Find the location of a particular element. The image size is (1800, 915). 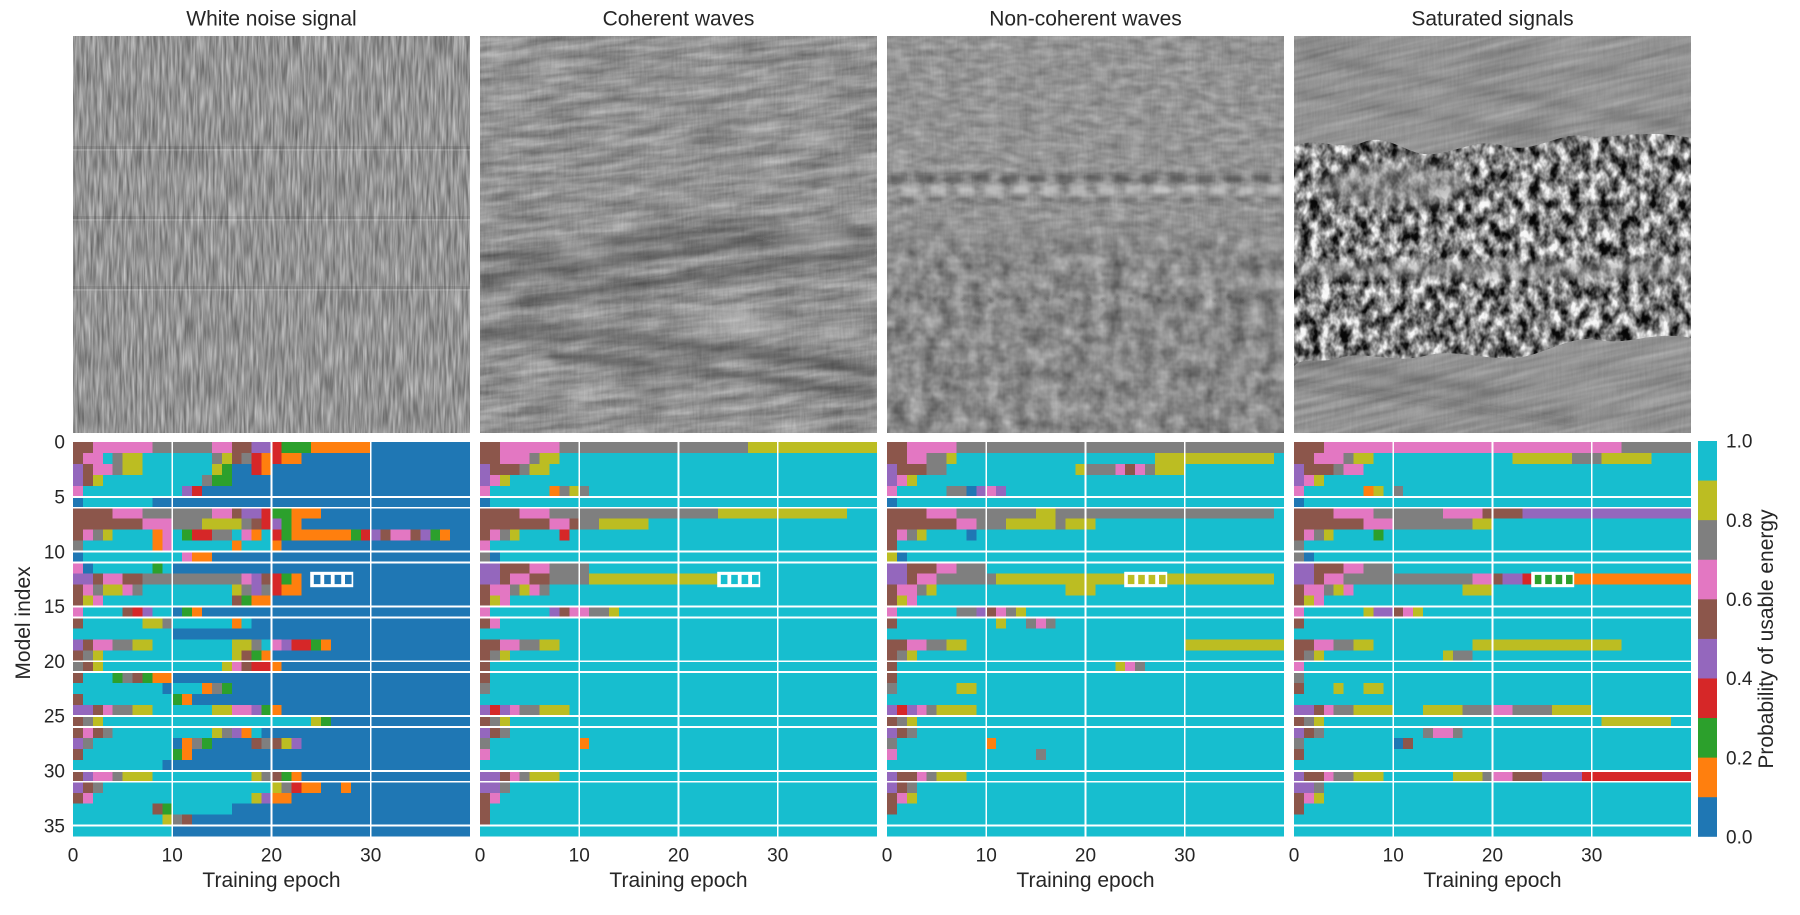

svg-text: Probability of usable energy is located at coordinates (1766, 639).